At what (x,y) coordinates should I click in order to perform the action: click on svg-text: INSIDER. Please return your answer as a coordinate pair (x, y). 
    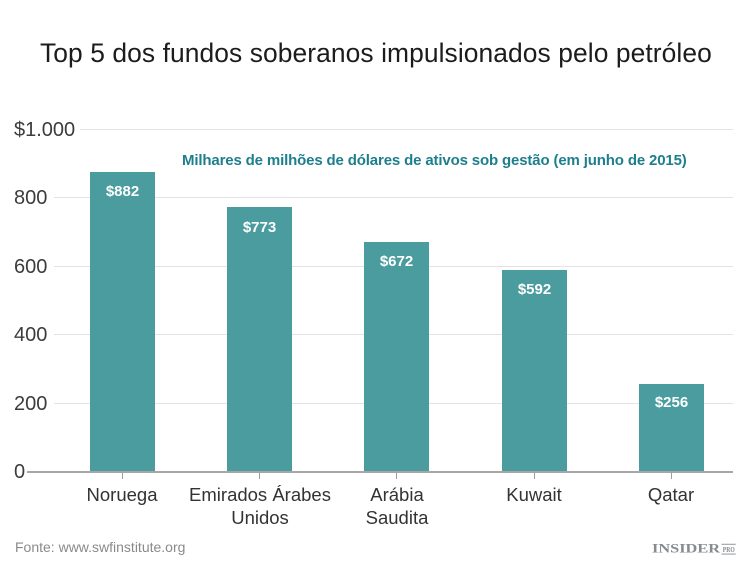
    Looking at the image, I should click on (686, 549).